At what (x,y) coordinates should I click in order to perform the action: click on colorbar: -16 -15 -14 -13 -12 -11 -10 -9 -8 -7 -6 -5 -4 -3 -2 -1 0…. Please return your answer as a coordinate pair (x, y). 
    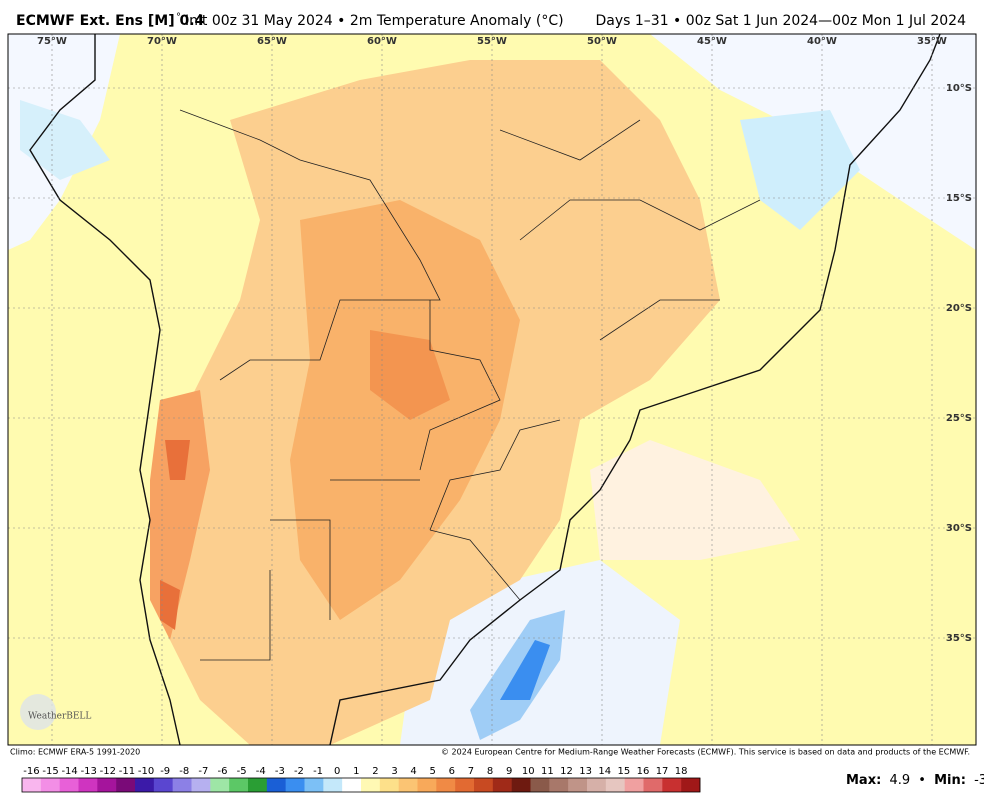
    Looking at the image, I should click on (361, 779).